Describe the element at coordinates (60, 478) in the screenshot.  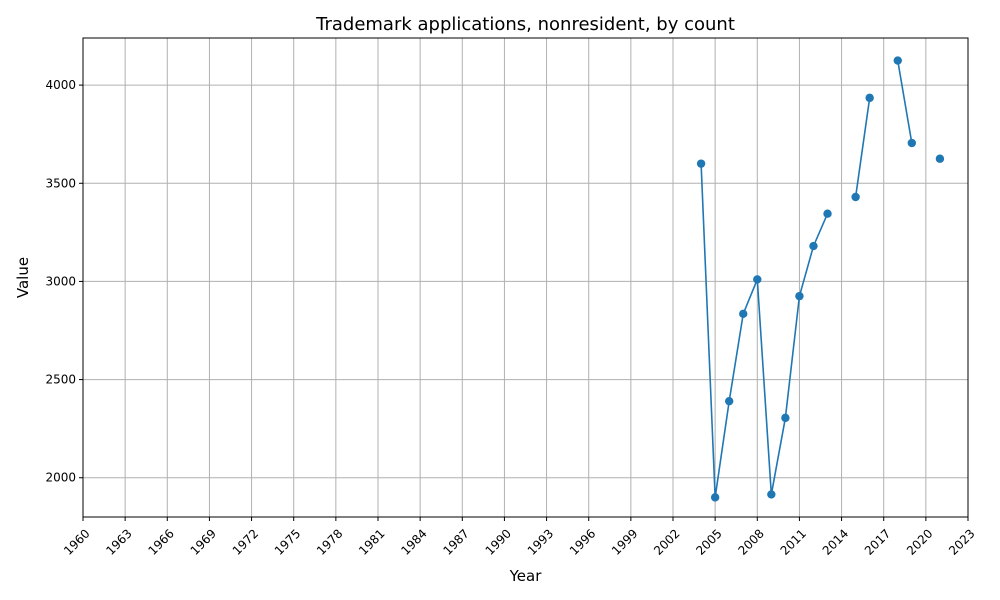
I see `y-tick-label: 2000` at that location.